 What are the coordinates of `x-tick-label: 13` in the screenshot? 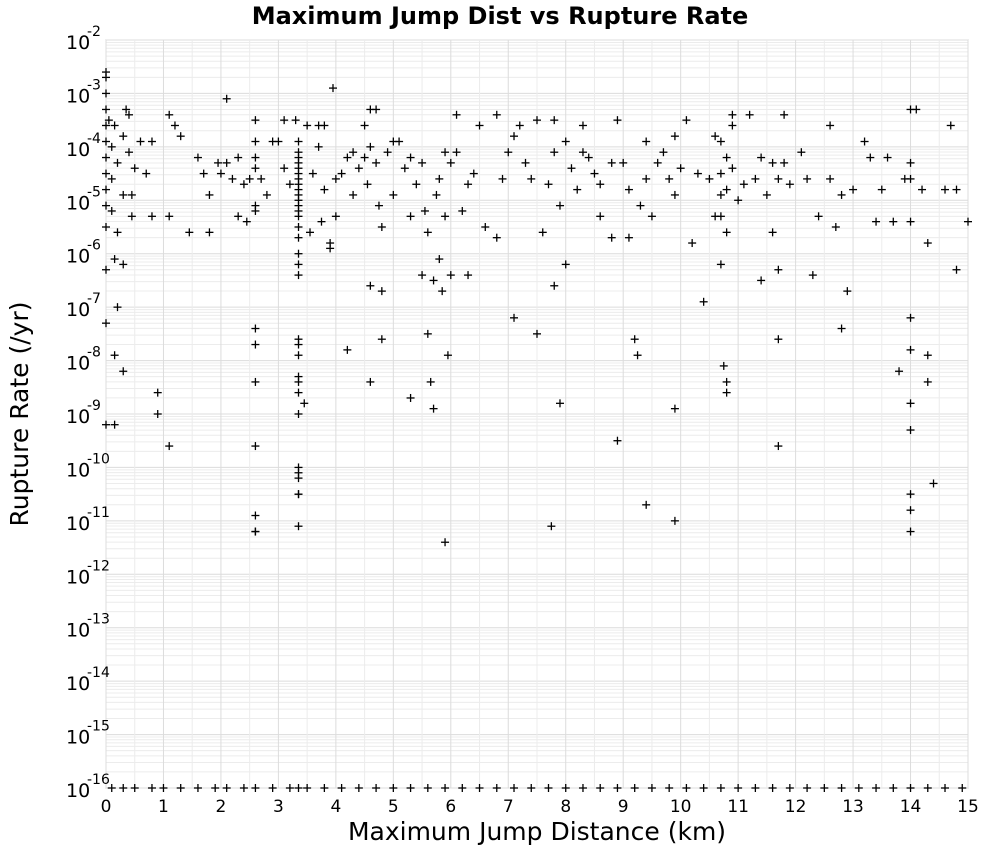 It's located at (853, 807).